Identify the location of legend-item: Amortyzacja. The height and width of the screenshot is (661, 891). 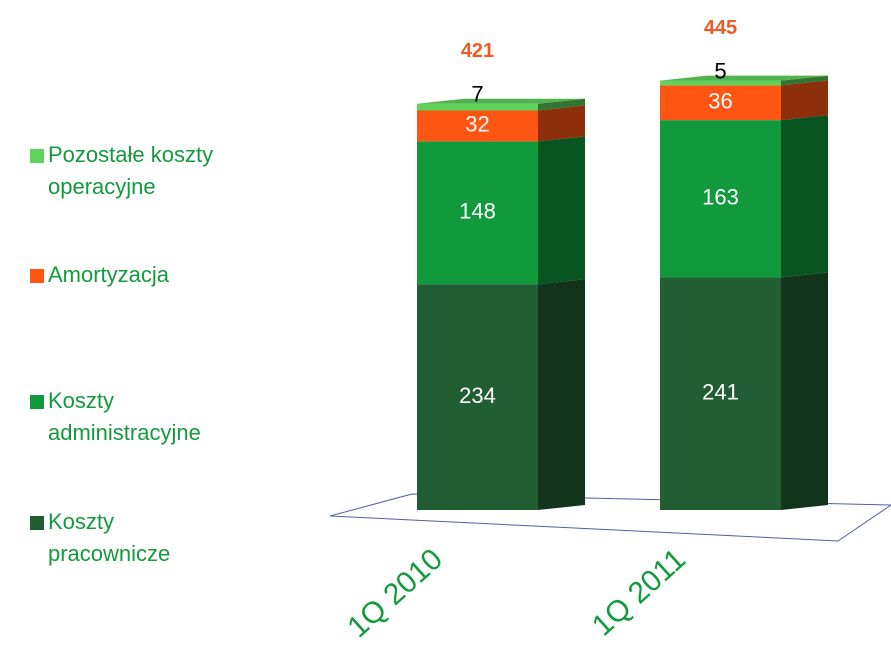
(165, 275).